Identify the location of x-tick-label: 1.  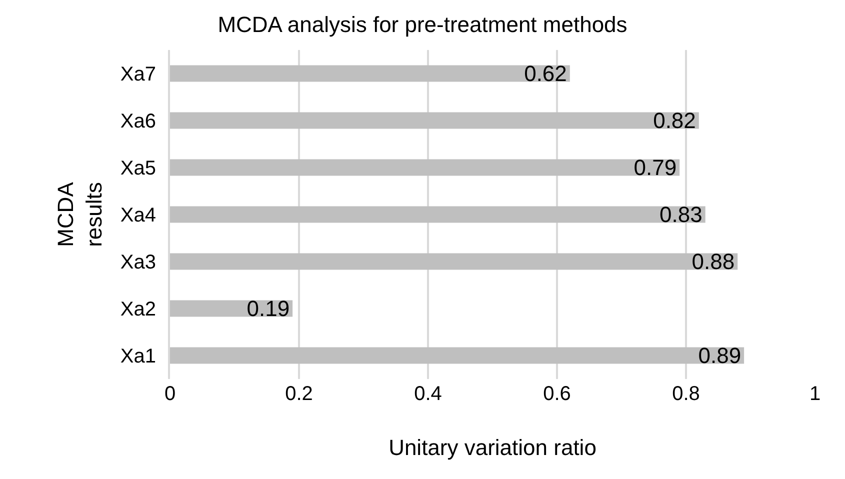
(815, 394).